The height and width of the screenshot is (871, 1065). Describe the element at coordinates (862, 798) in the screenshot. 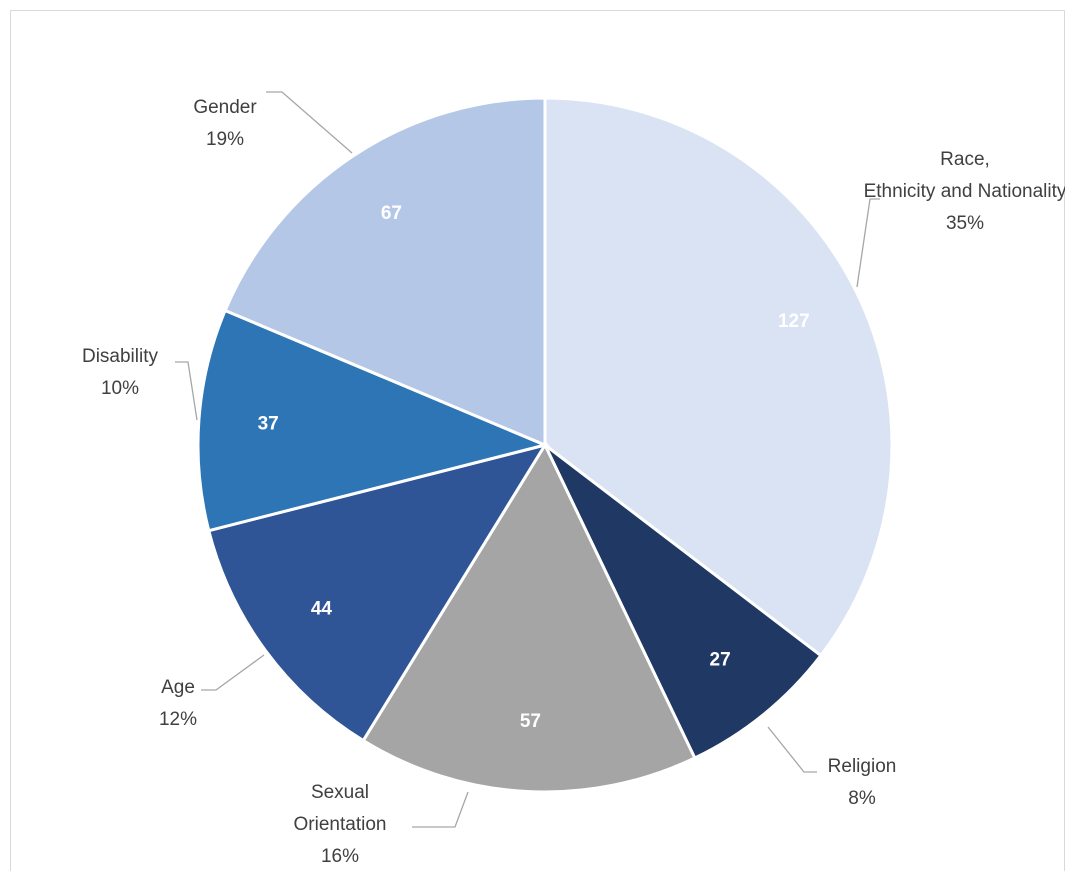

I see `percent-label: 8%` at that location.